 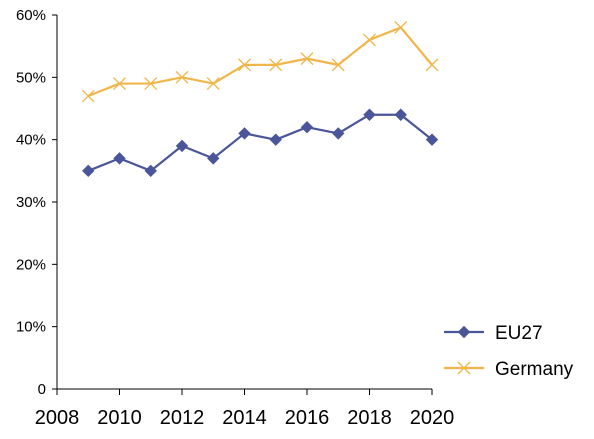 What do you see at coordinates (31, 77) in the screenshot?
I see `y-tick-label: 50%` at bounding box center [31, 77].